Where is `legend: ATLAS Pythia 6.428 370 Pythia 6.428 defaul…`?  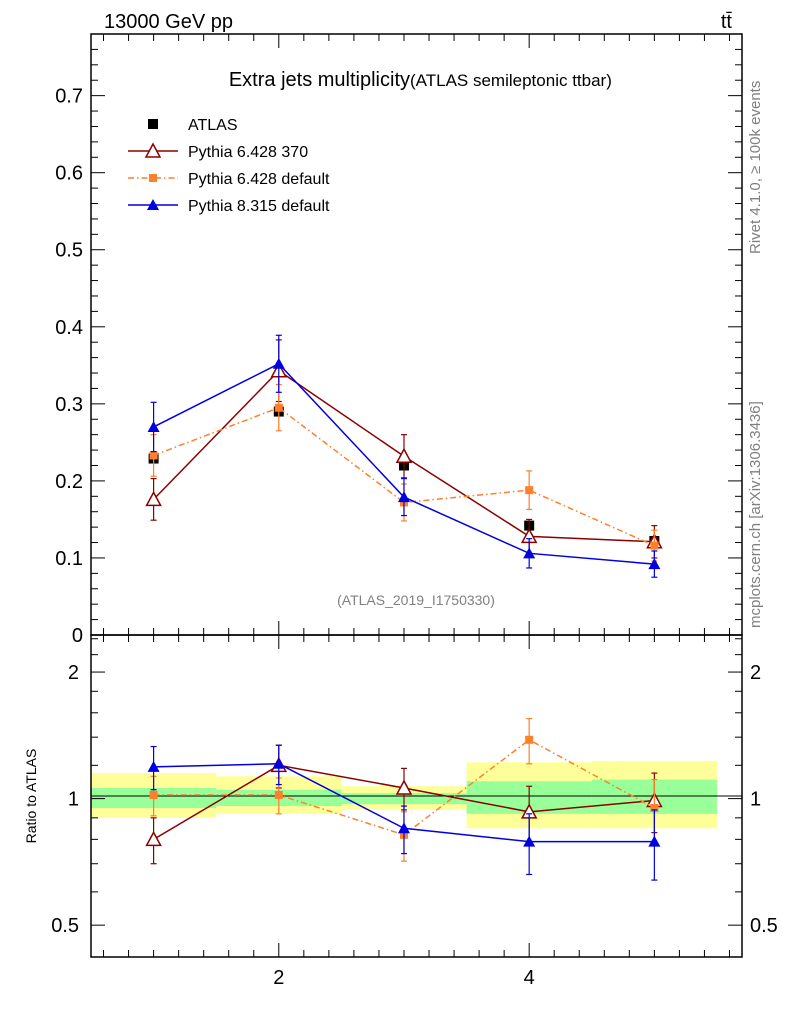 legend: ATLAS Pythia 6.428 370 Pythia 6.428 defaul… is located at coordinates (229, 166).